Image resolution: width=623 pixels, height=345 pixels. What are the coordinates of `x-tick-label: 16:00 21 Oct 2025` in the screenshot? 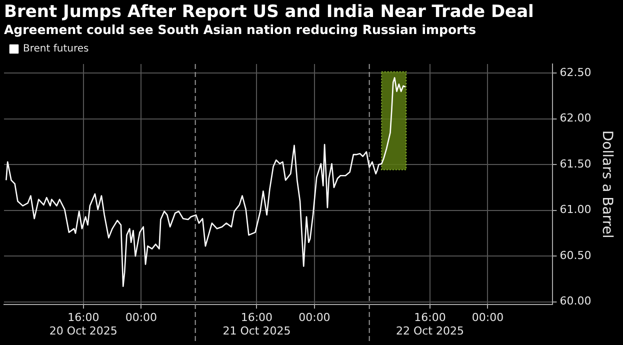 It's located at (256, 324).